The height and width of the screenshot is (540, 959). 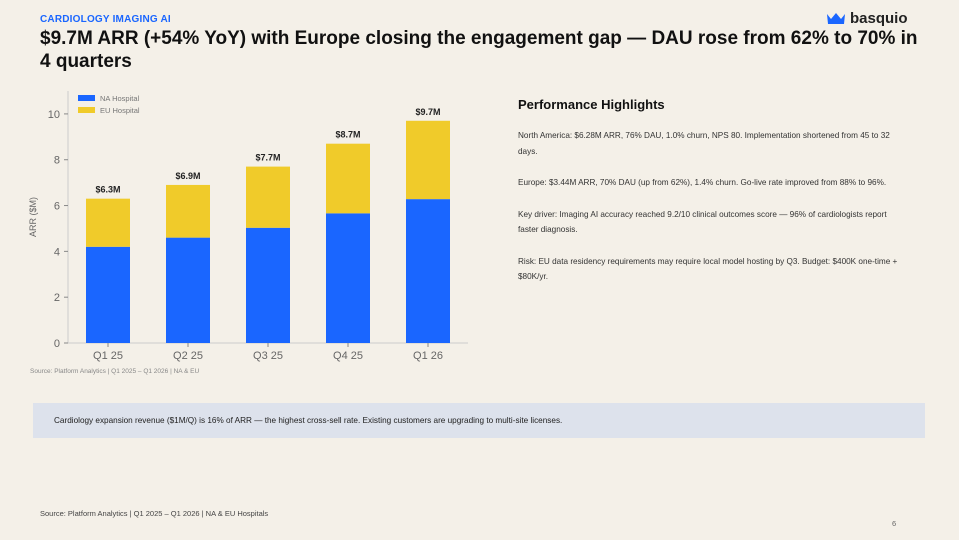 What do you see at coordinates (120, 98) in the screenshot?
I see `legend-label: NA Hospital` at bounding box center [120, 98].